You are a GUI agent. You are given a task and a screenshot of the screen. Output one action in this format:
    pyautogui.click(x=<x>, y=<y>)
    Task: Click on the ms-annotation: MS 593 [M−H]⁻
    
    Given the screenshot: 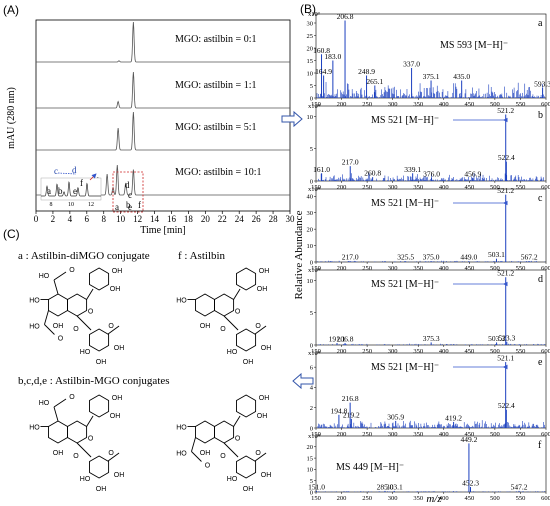 What is the action you would take?
    pyautogui.click(x=474, y=45)
    